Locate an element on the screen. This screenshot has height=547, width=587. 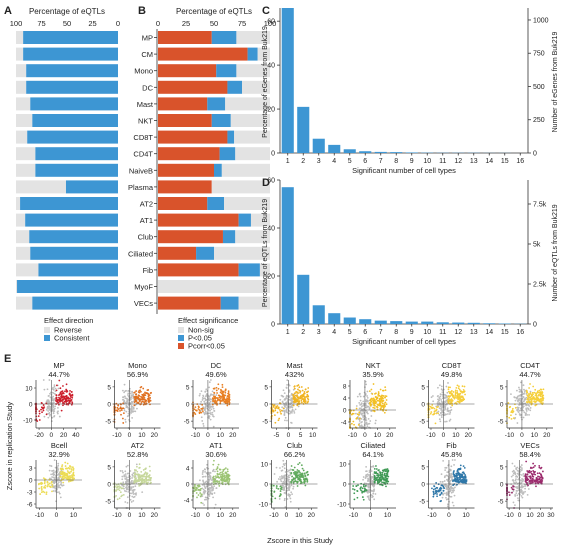
panel-c-letter: C is located at coordinates (266, 11).